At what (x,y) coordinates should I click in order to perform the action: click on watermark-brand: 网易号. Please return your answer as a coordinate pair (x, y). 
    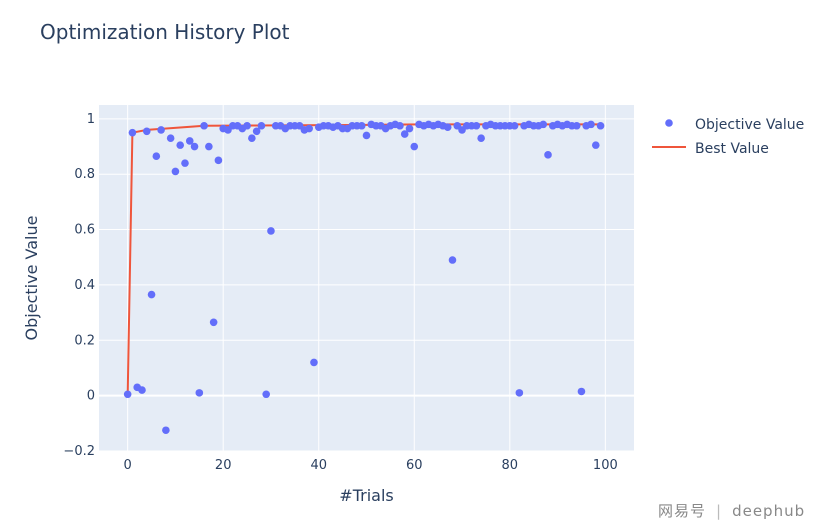
    Looking at the image, I should click on (682, 511).